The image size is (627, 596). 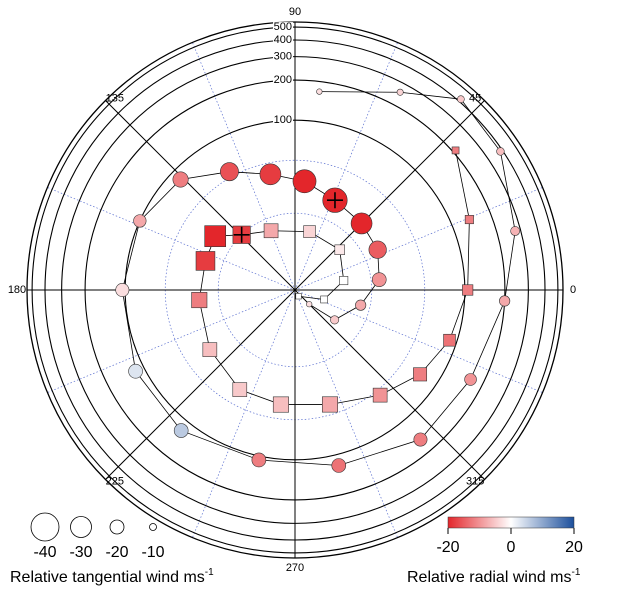 I want to click on size-legend-value: -20, so click(x=116, y=552).